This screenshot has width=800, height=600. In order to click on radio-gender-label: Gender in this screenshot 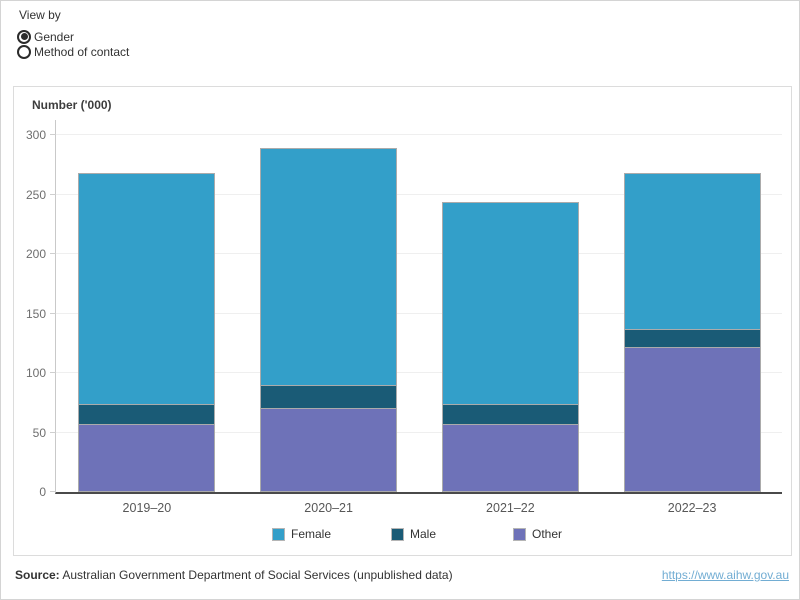, I will do `click(54, 36)`.